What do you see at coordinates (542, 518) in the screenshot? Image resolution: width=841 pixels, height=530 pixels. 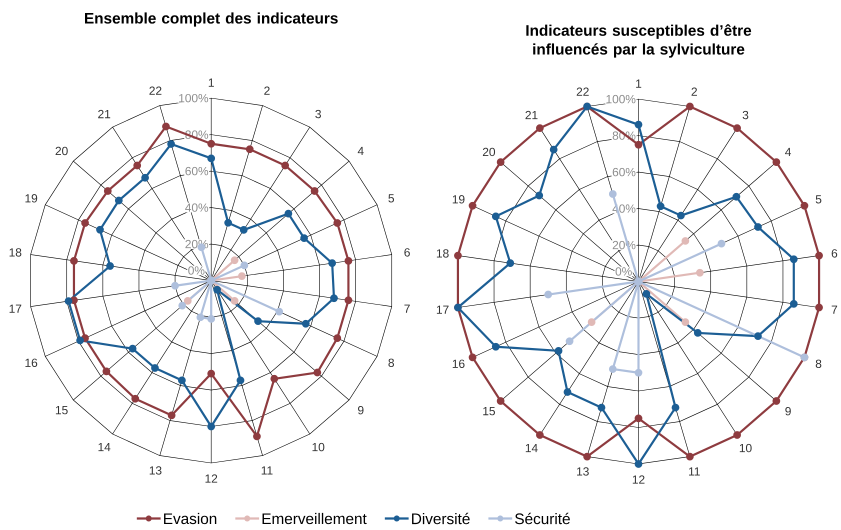 I see `legend-label: Sécurité` at bounding box center [542, 518].